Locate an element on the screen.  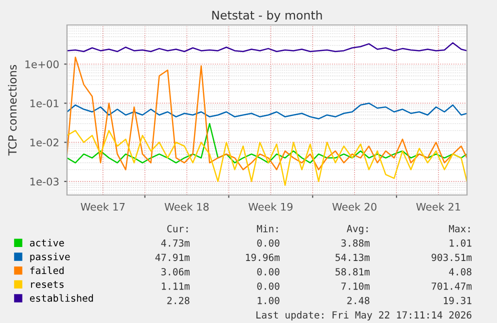
y-axis-title: TCP connections is located at coordinates (12, 110).